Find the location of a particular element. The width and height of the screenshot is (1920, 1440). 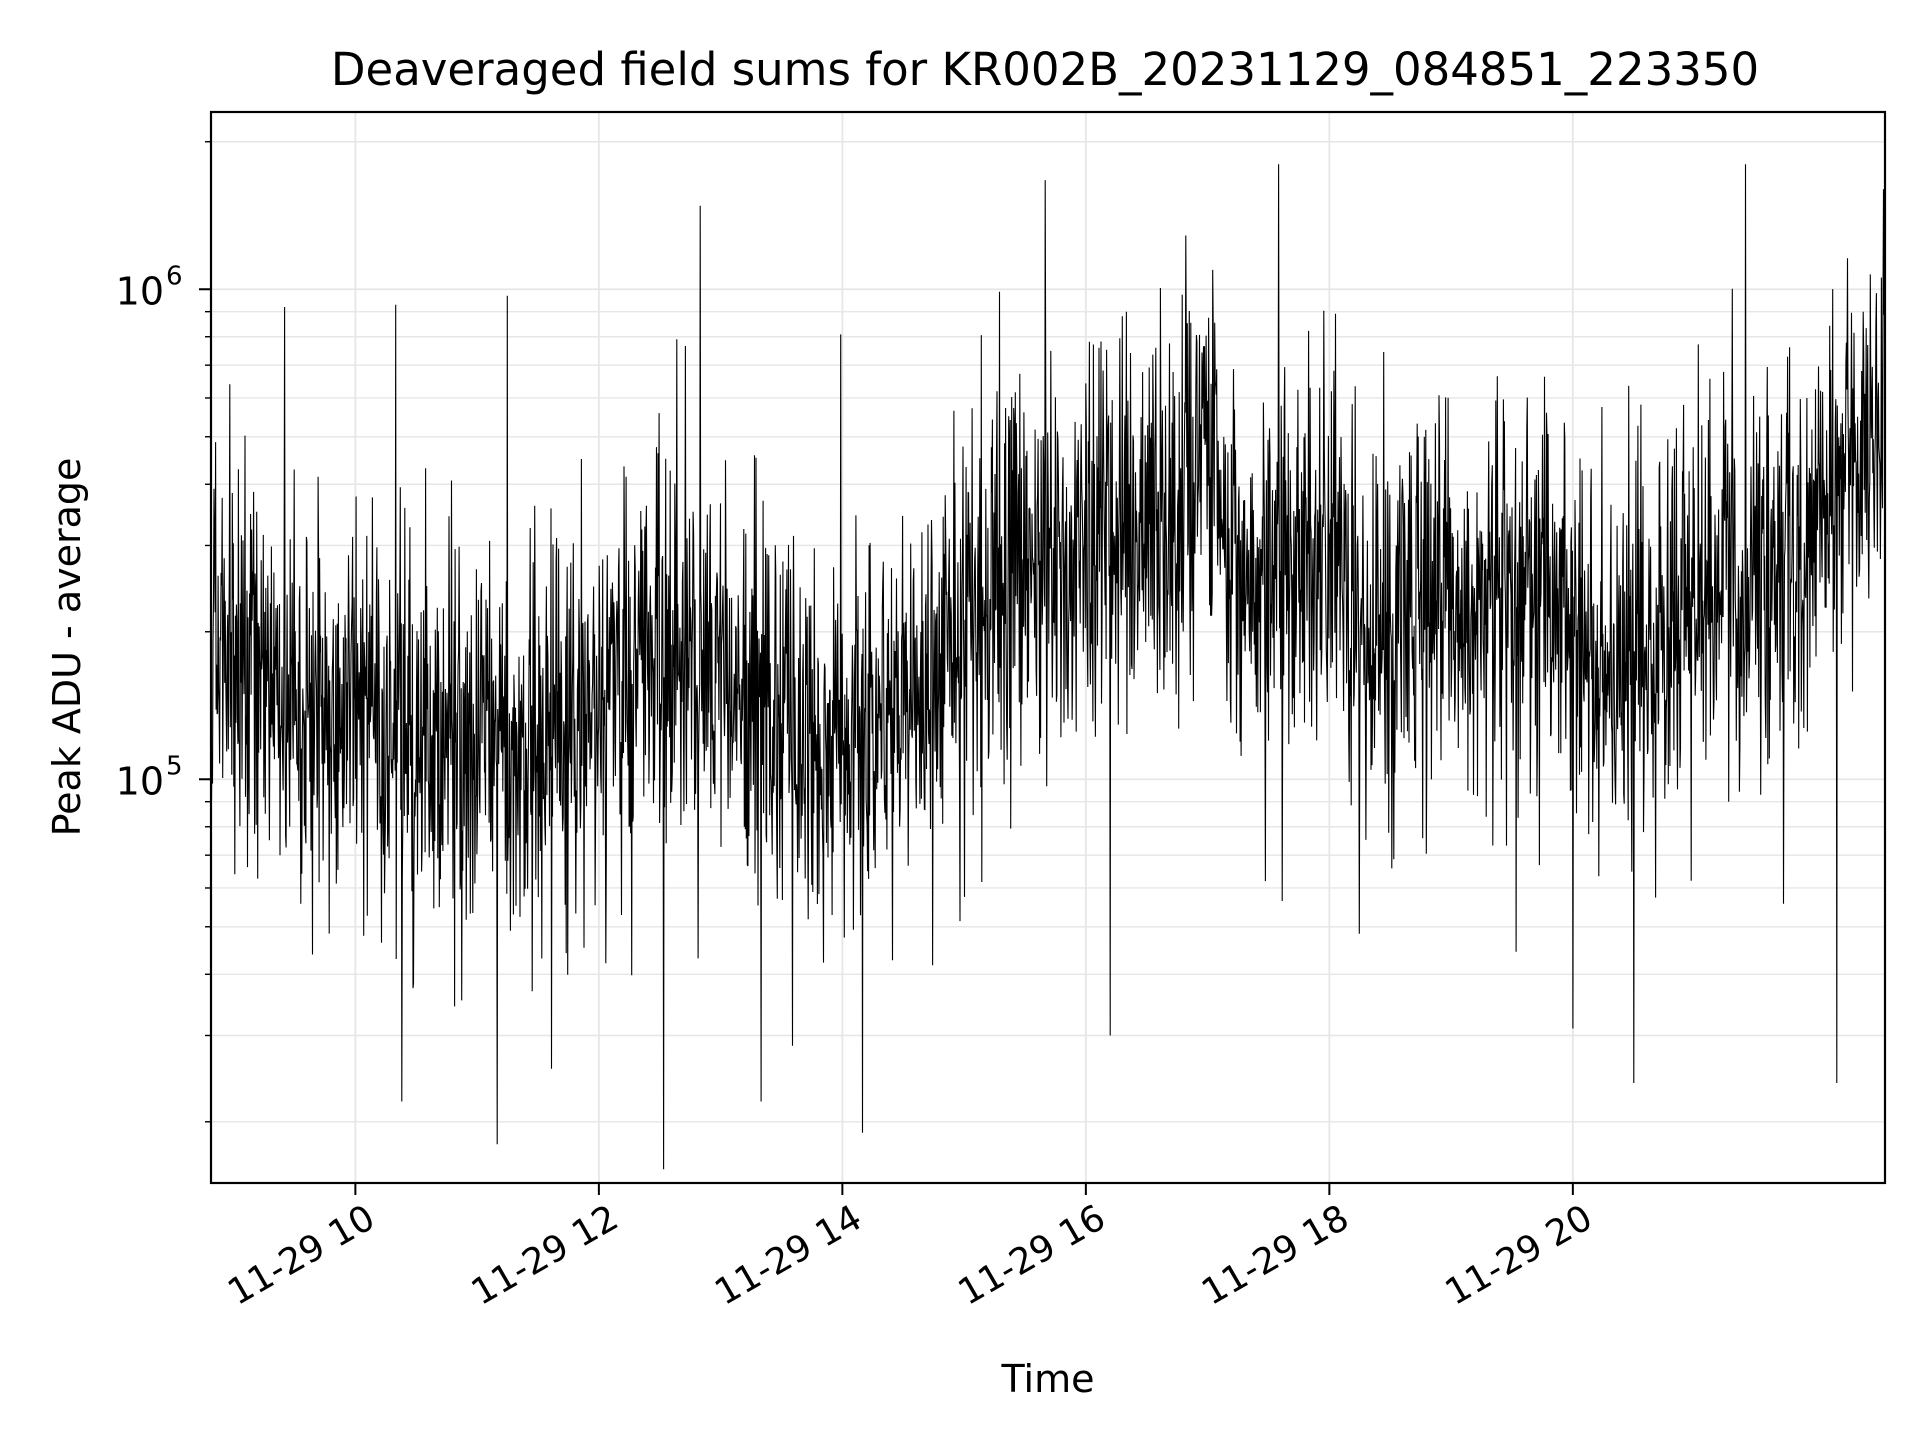

x-tick-label: 11-29 20 is located at coordinates (1519, 1255).